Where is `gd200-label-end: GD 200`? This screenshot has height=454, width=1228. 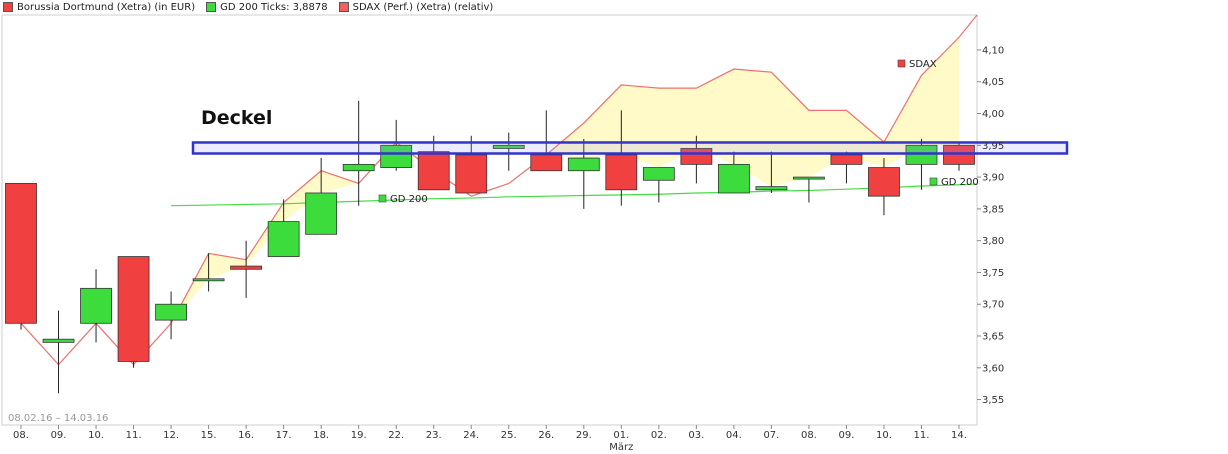
gd200-label-end: GD 200 is located at coordinates (954, 182).